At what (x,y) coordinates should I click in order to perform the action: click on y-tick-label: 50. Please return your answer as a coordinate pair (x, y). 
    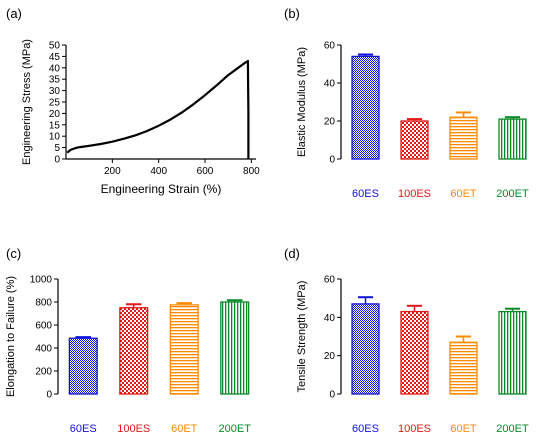
    Looking at the image, I should click on (55, 46).